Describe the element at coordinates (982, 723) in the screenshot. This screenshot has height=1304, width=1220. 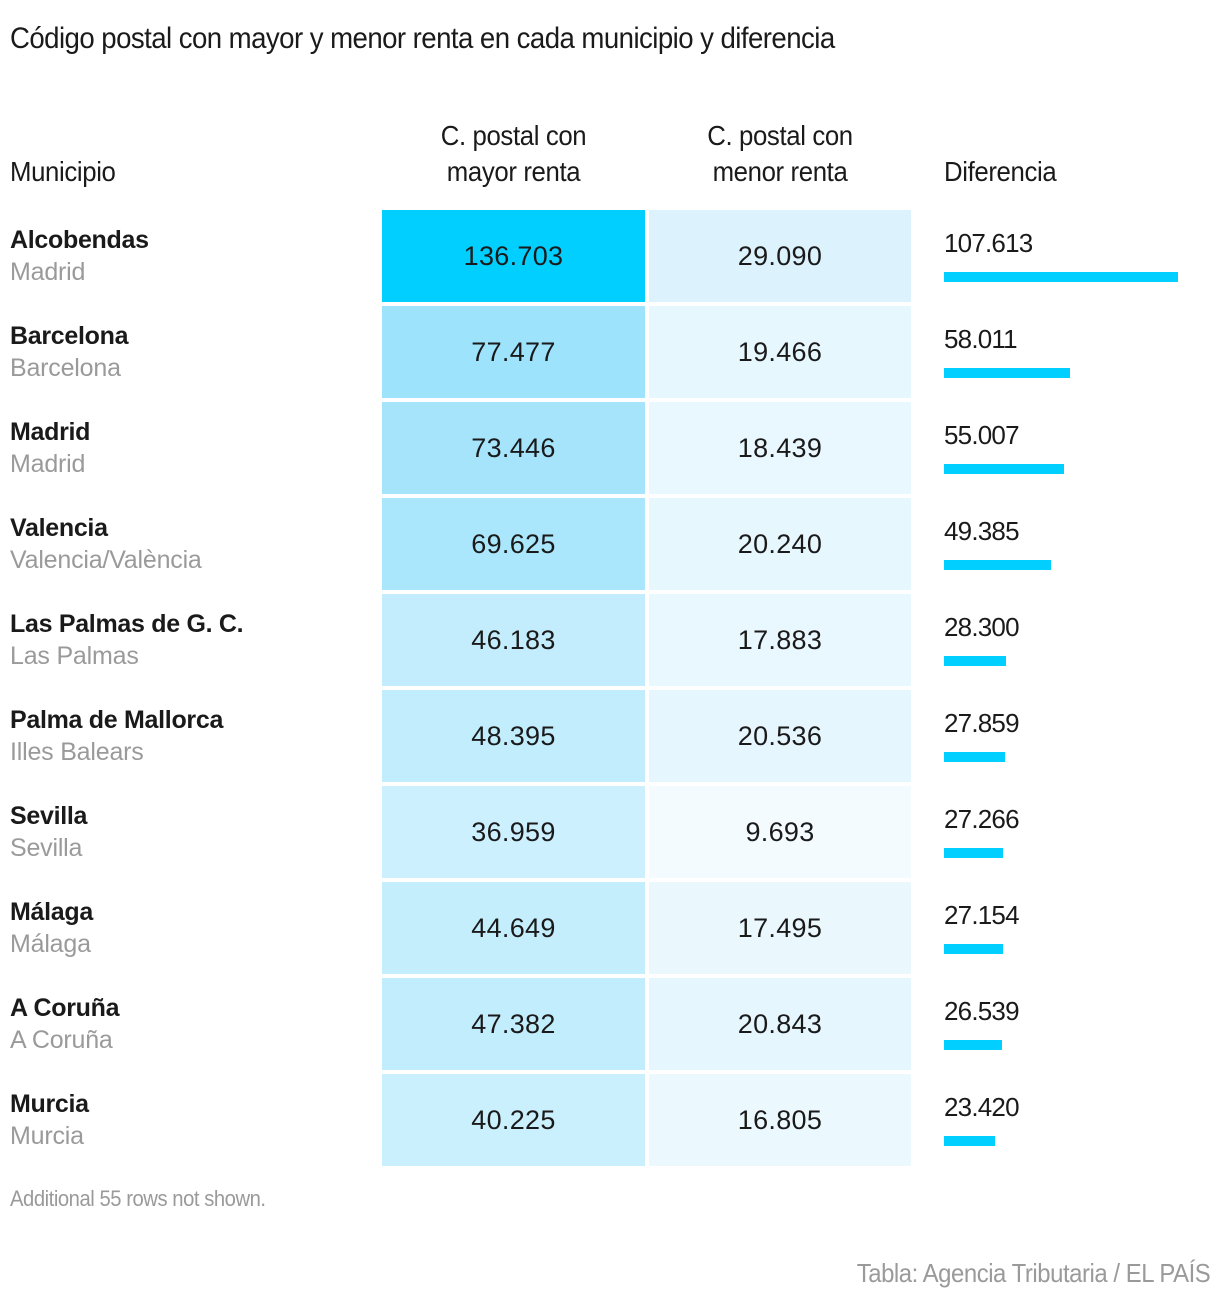
I see `diferencia-label: 27.859` at that location.